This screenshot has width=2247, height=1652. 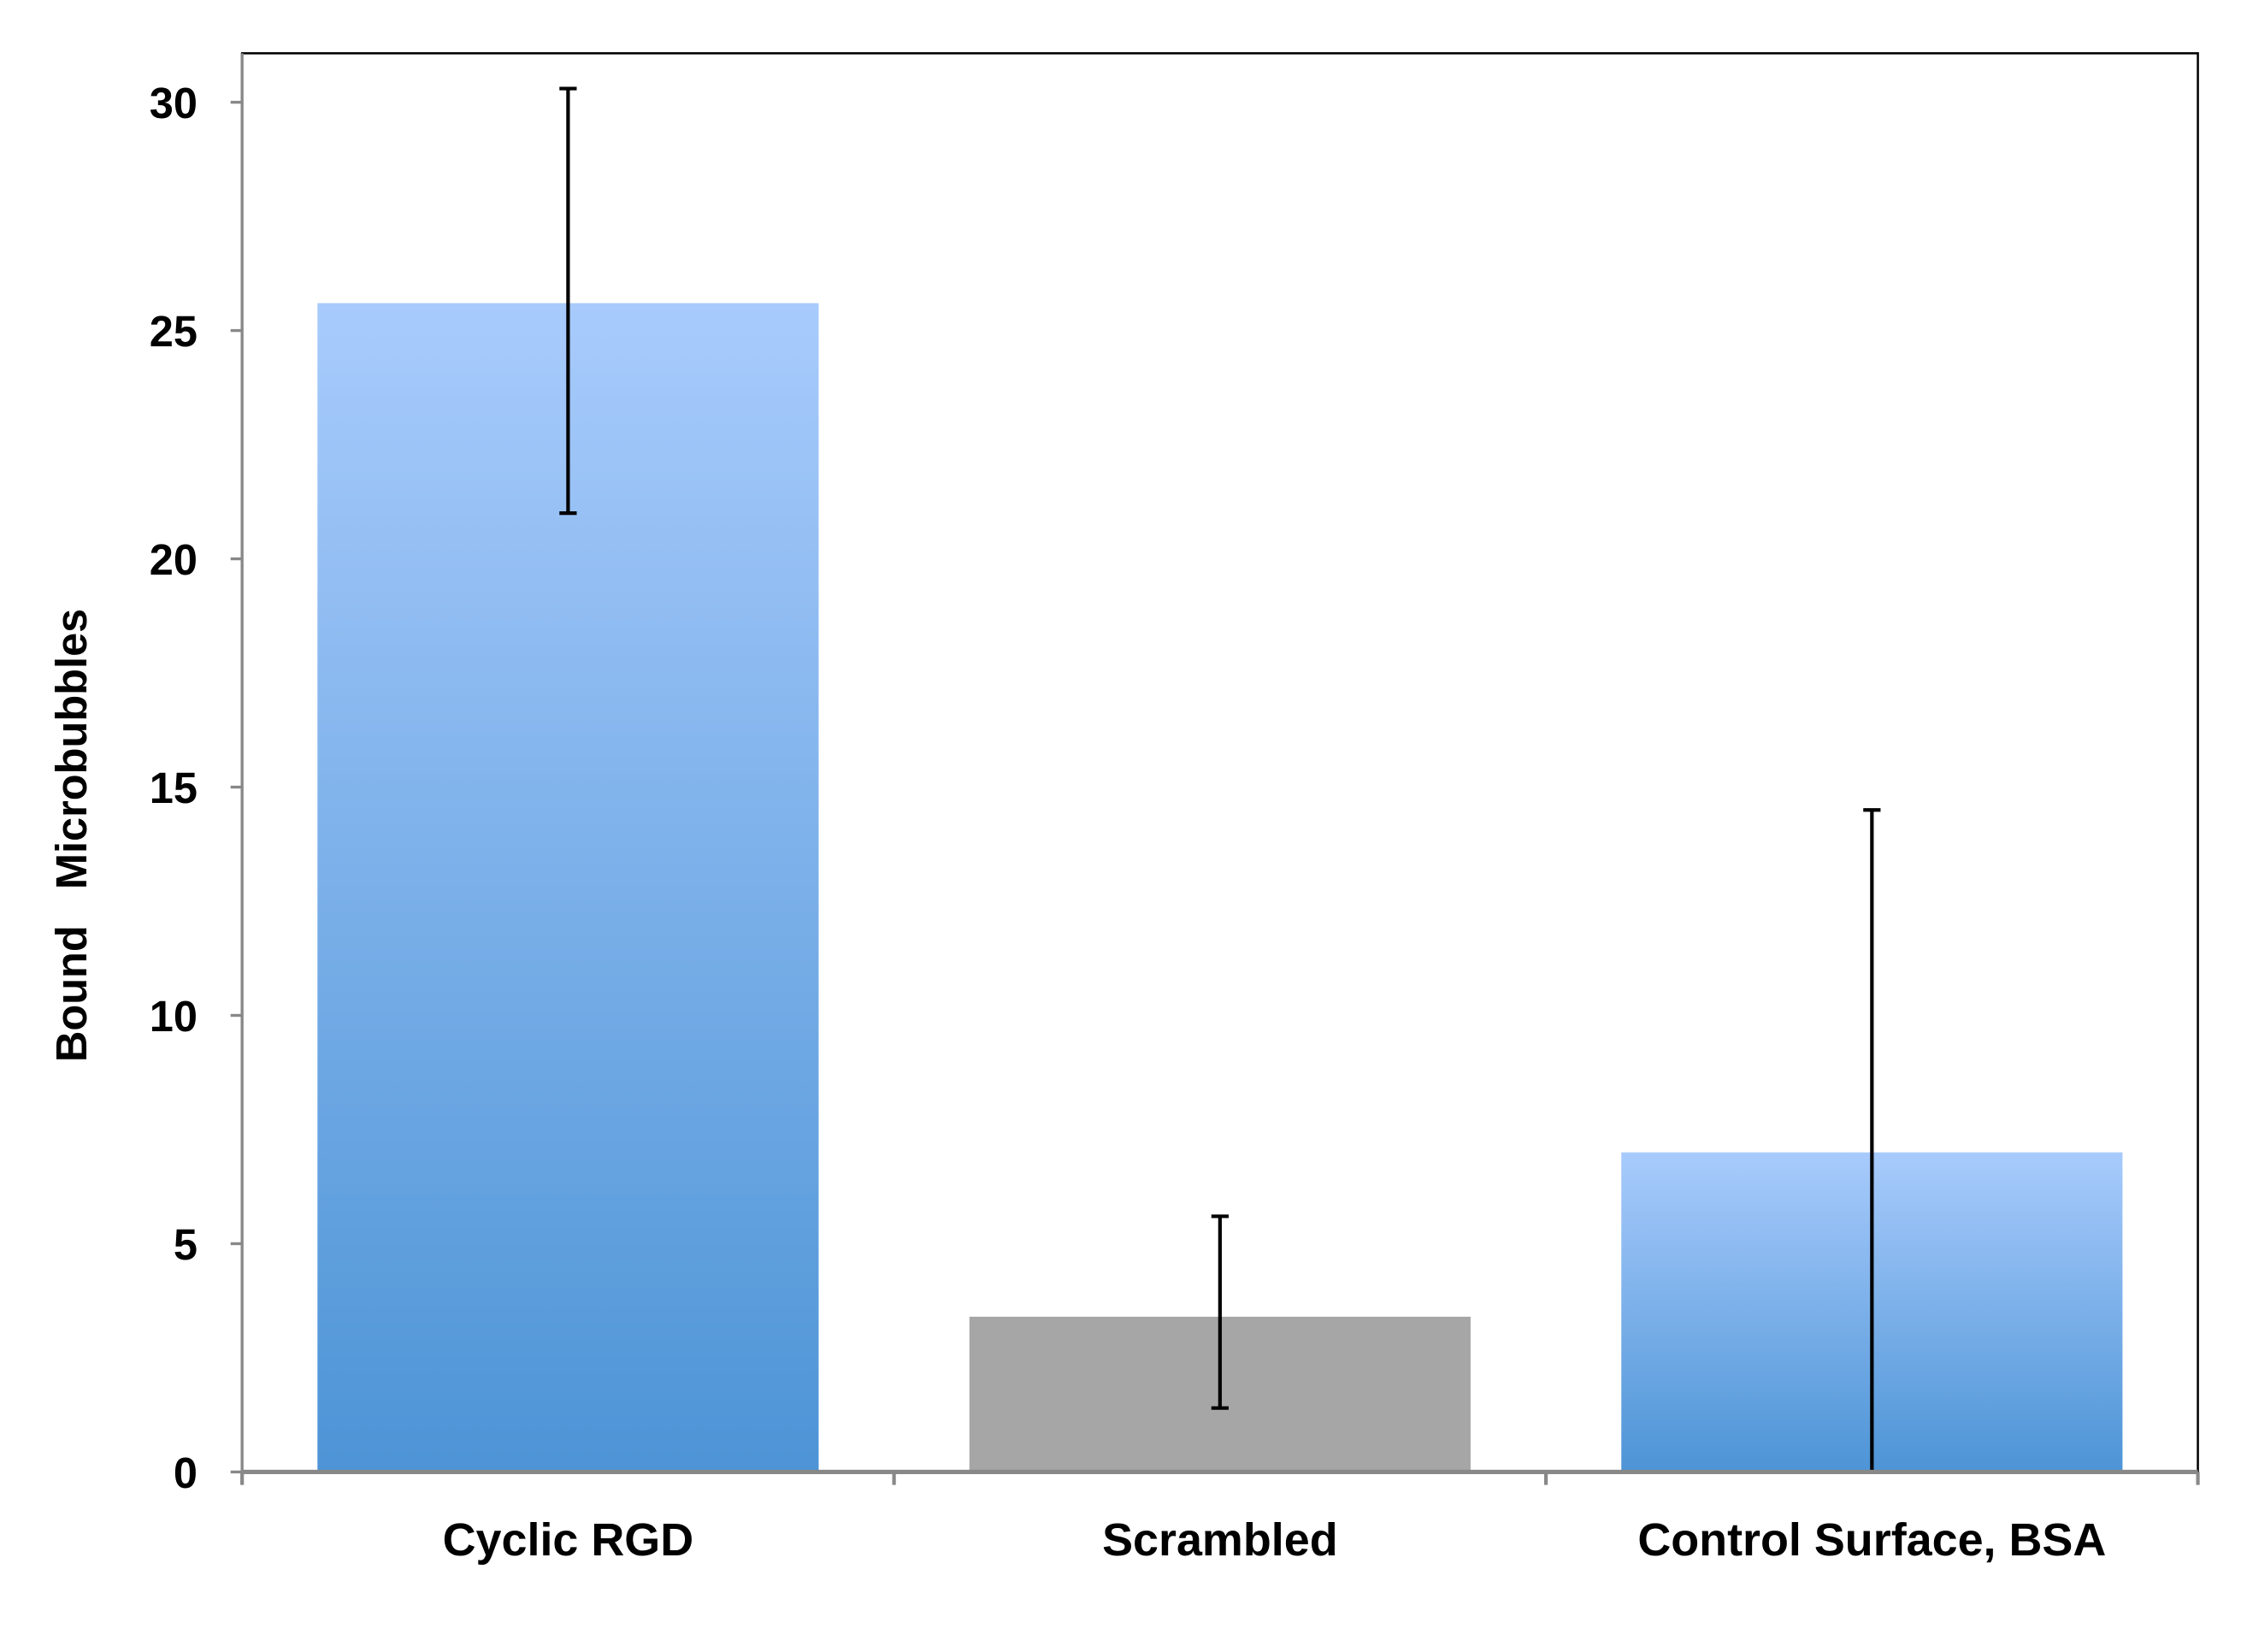 I want to click on y-tick-label: 20, so click(x=174, y=559).